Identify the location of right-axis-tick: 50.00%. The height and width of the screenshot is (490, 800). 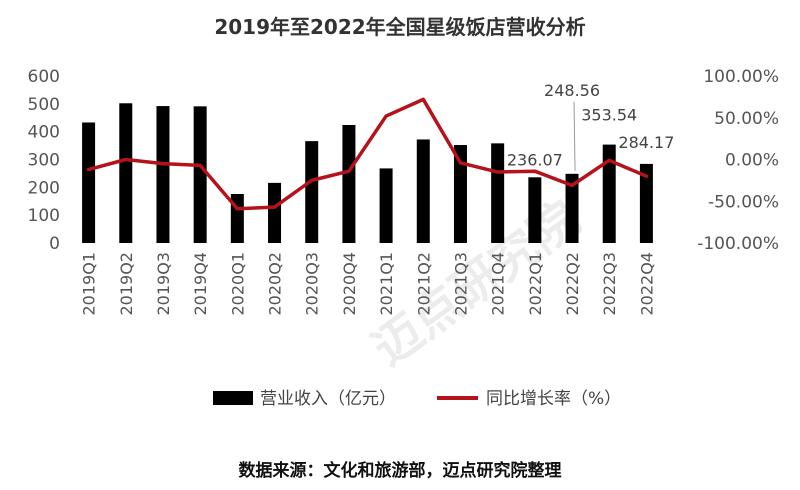
(746, 119).